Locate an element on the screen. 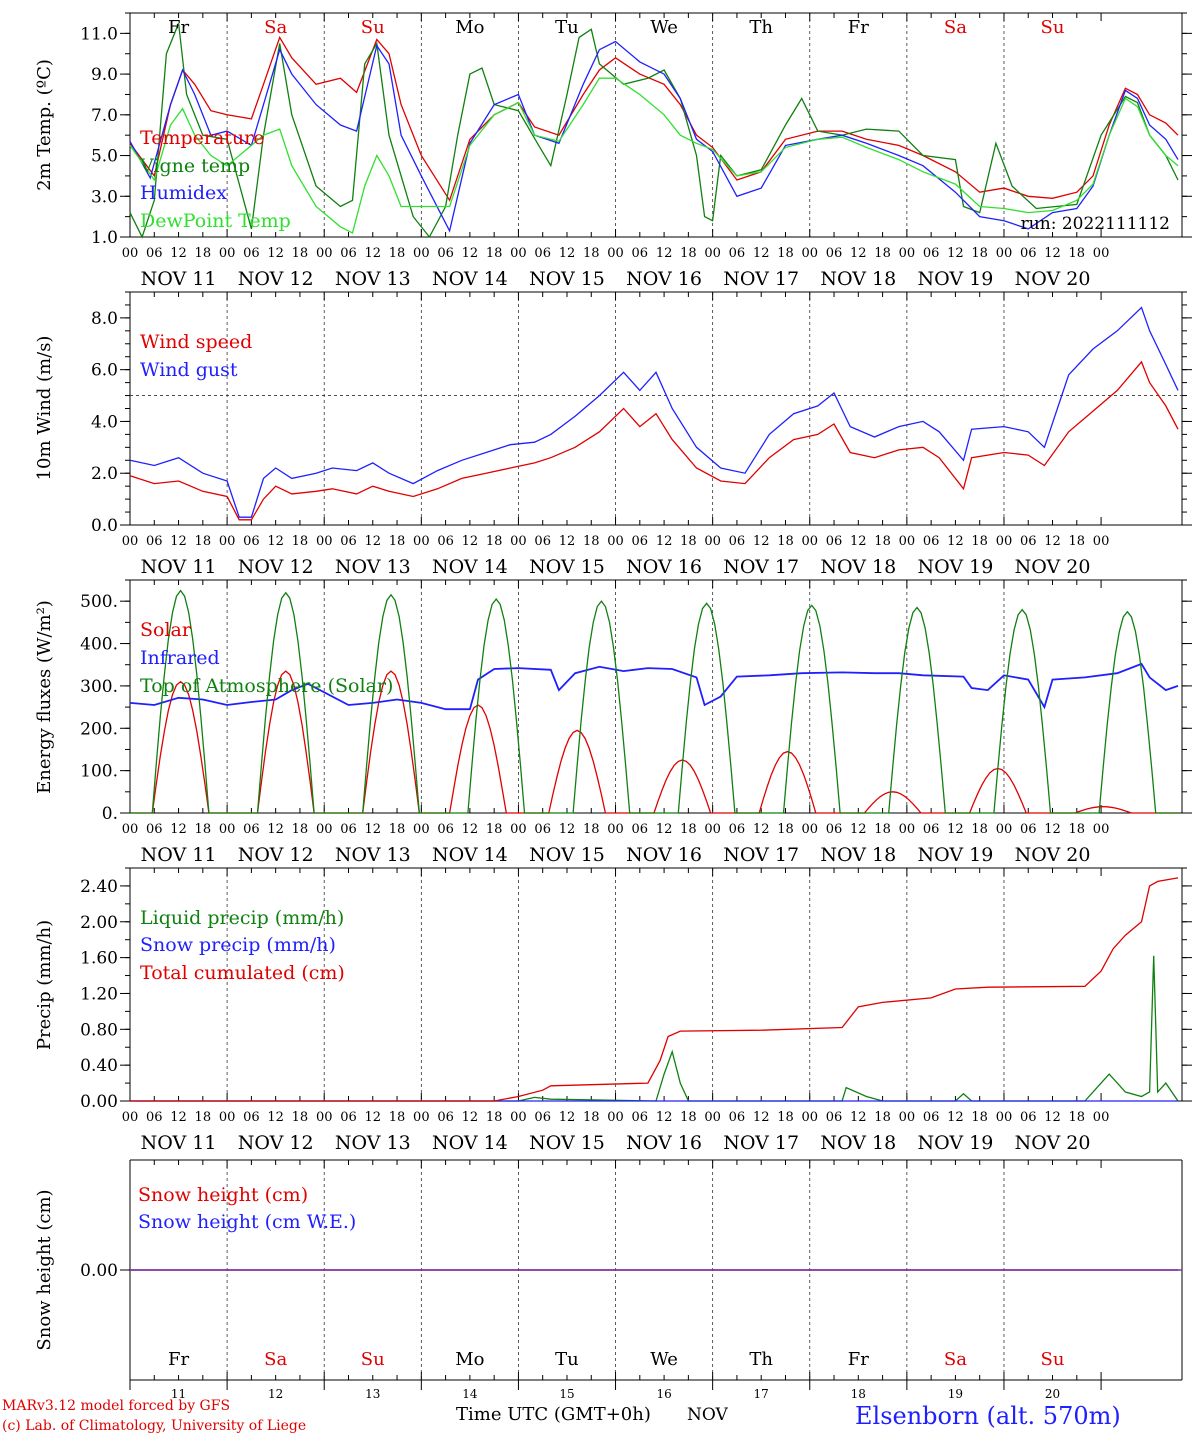 The image size is (1194, 1440). legend-entry: Liquid precip (mm/h) is located at coordinates (242, 918).